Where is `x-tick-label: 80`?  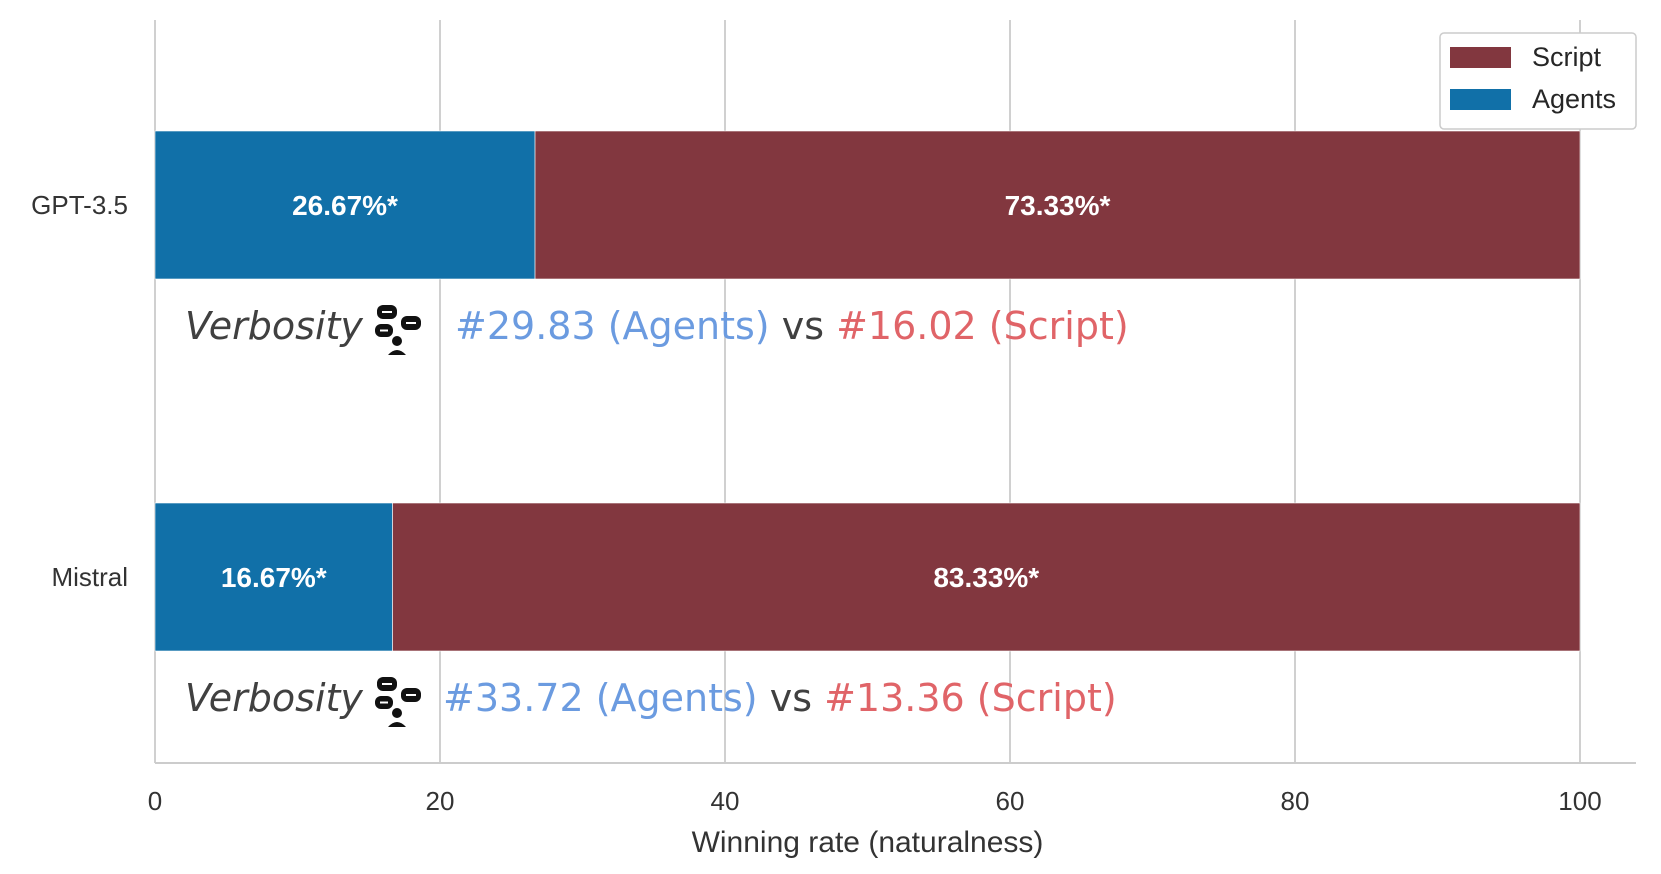 x-tick-label: 80 is located at coordinates (1295, 801).